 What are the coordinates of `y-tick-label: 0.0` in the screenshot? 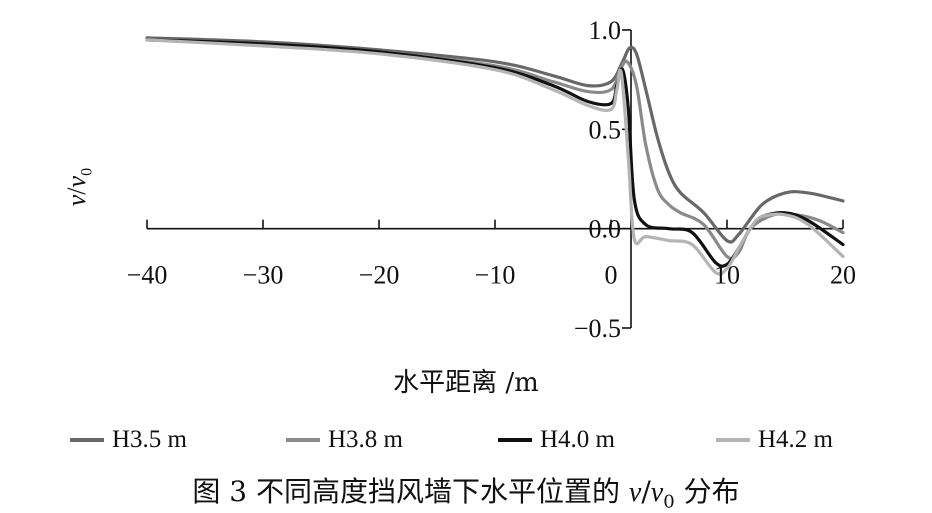 It's located at (605, 229).